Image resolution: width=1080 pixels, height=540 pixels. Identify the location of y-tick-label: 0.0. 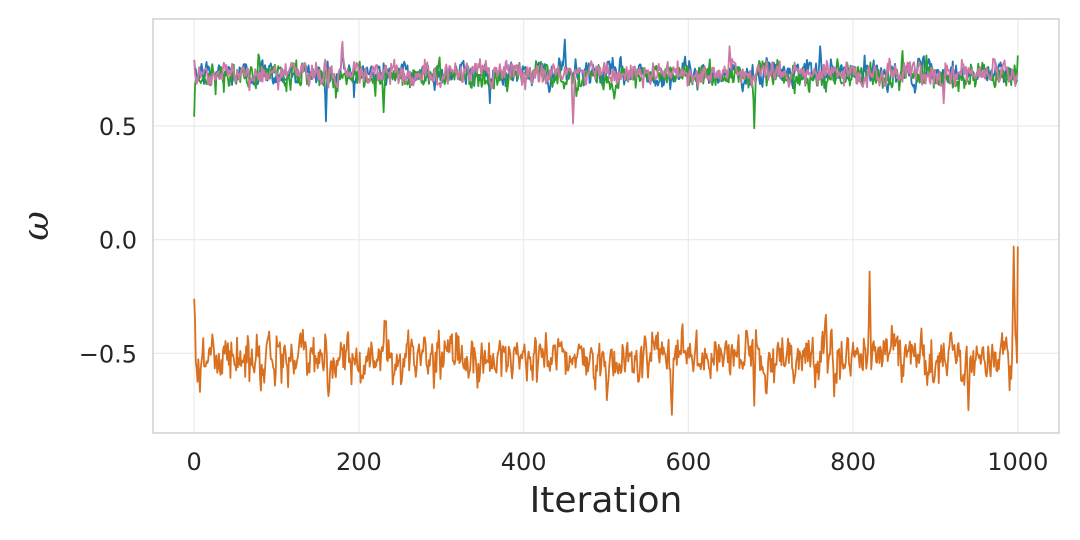
(118, 241).